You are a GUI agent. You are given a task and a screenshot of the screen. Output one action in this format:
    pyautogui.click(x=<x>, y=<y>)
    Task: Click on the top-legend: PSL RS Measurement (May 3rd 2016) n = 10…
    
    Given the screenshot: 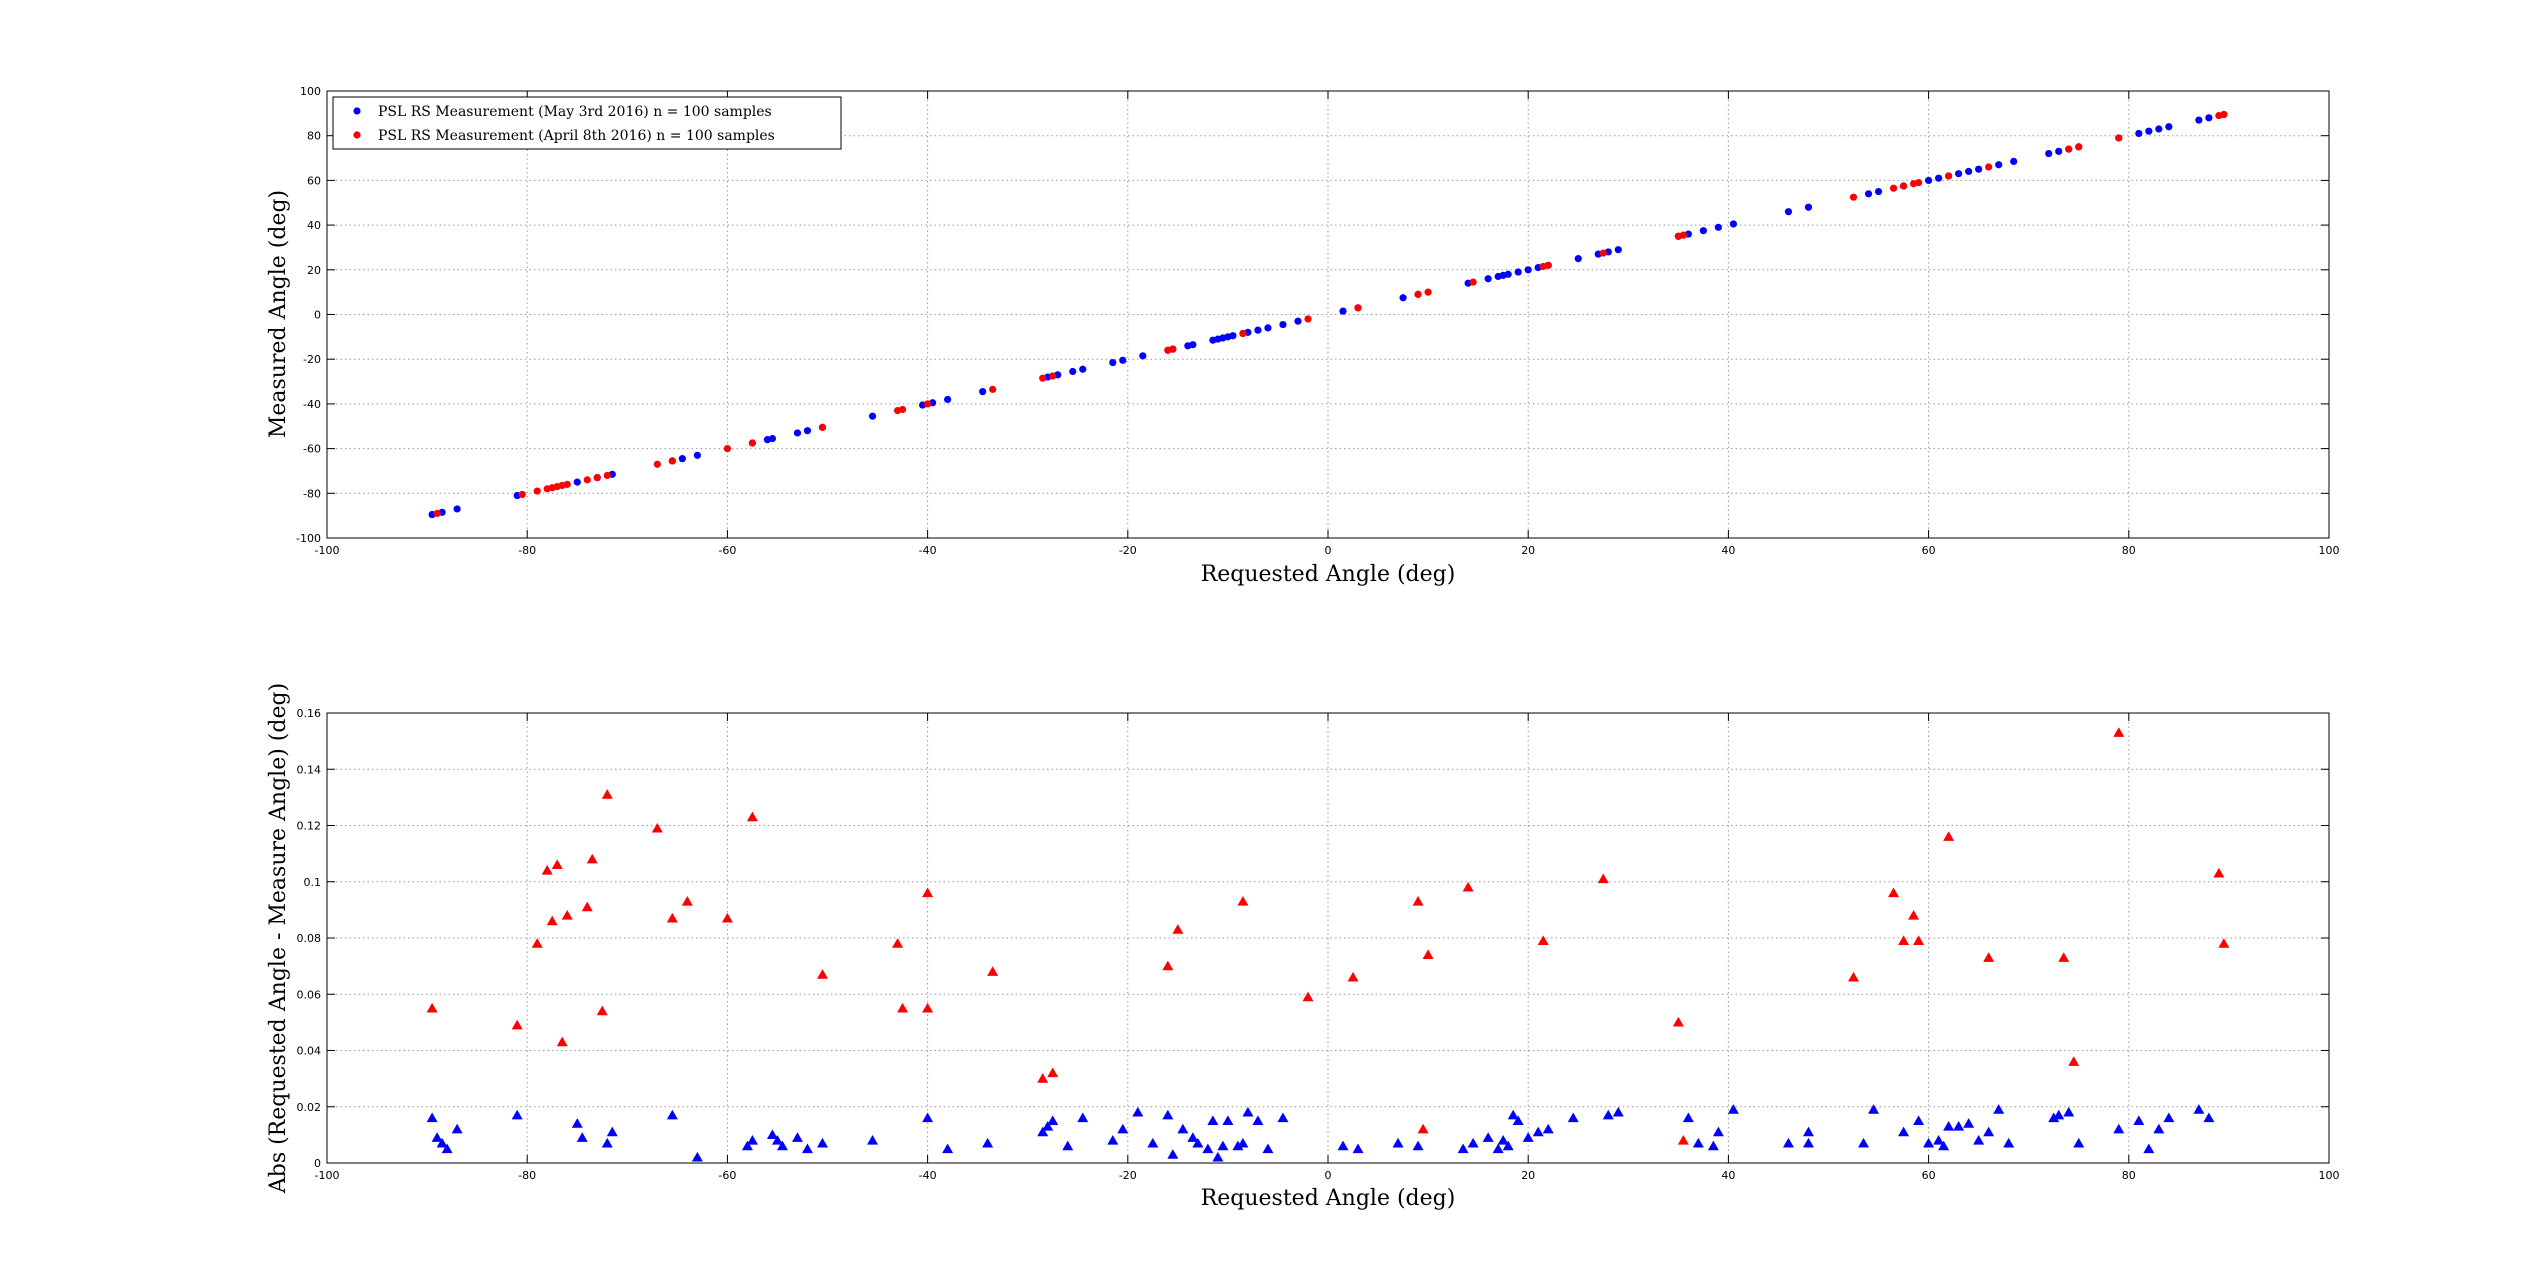 What is the action you would take?
    pyautogui.click(x=587, y=123)
    